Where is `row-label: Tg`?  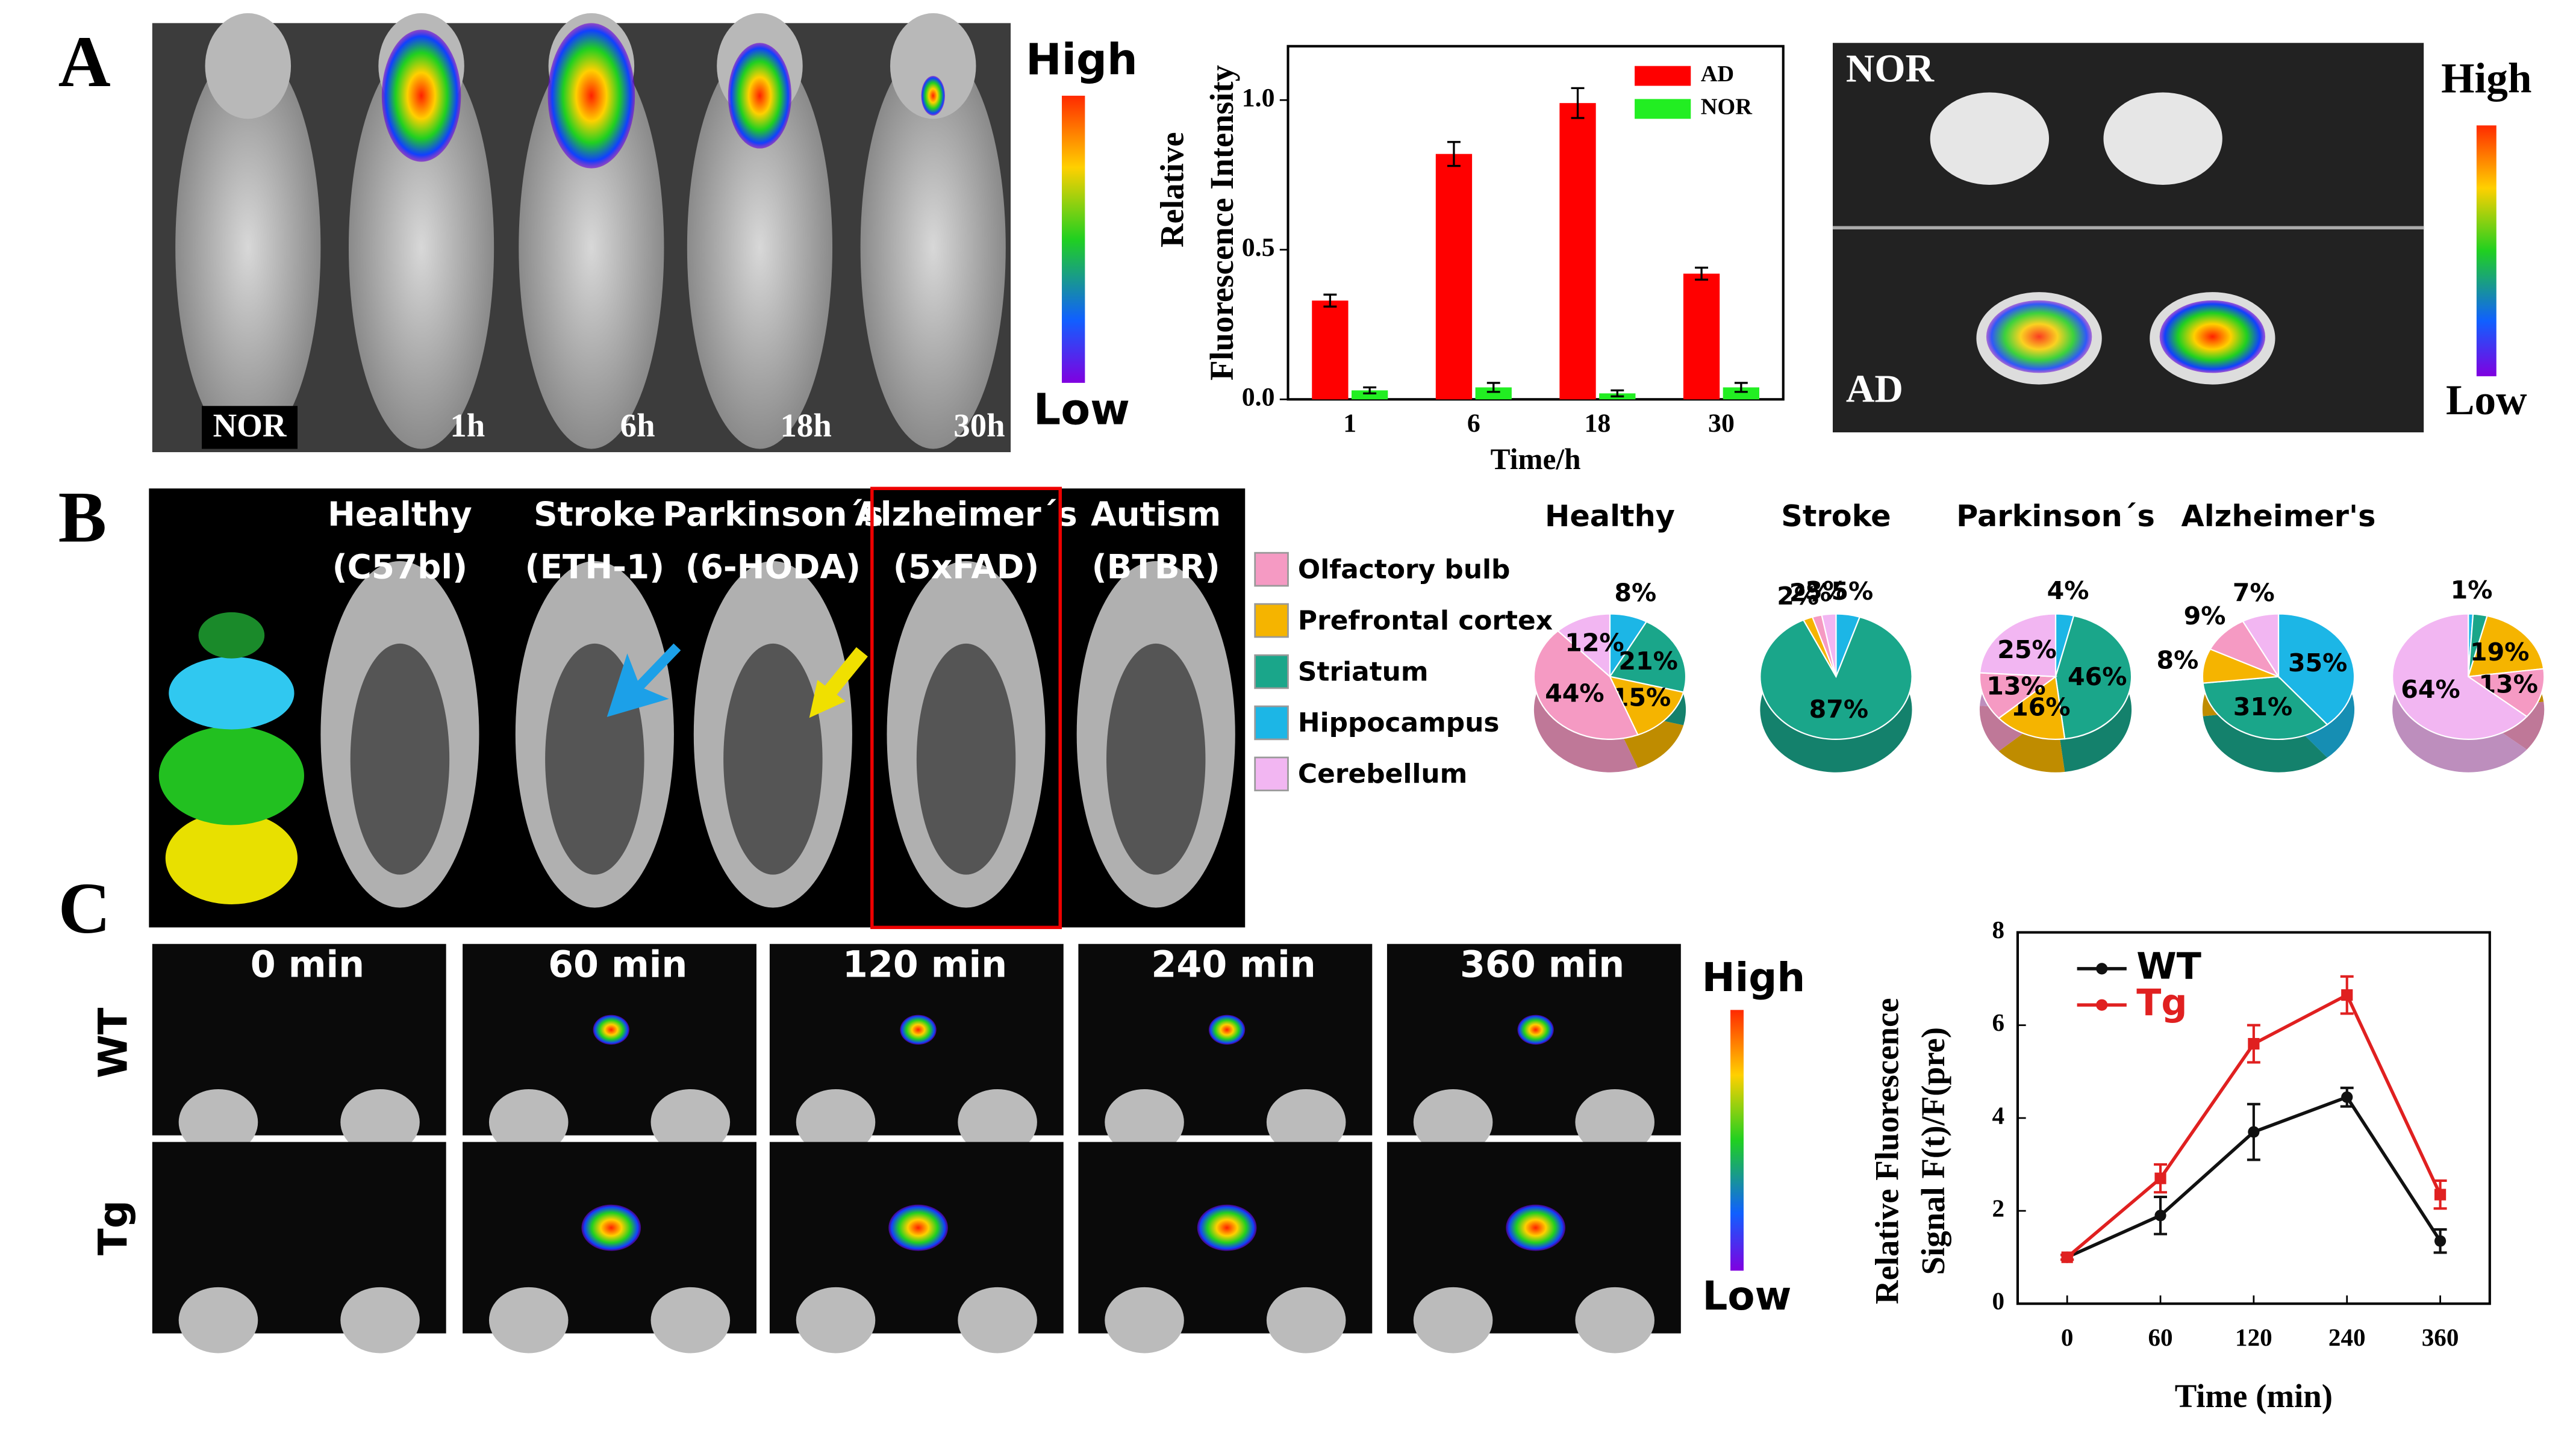
row-label: Tg is located at coordinates (113, 1227).